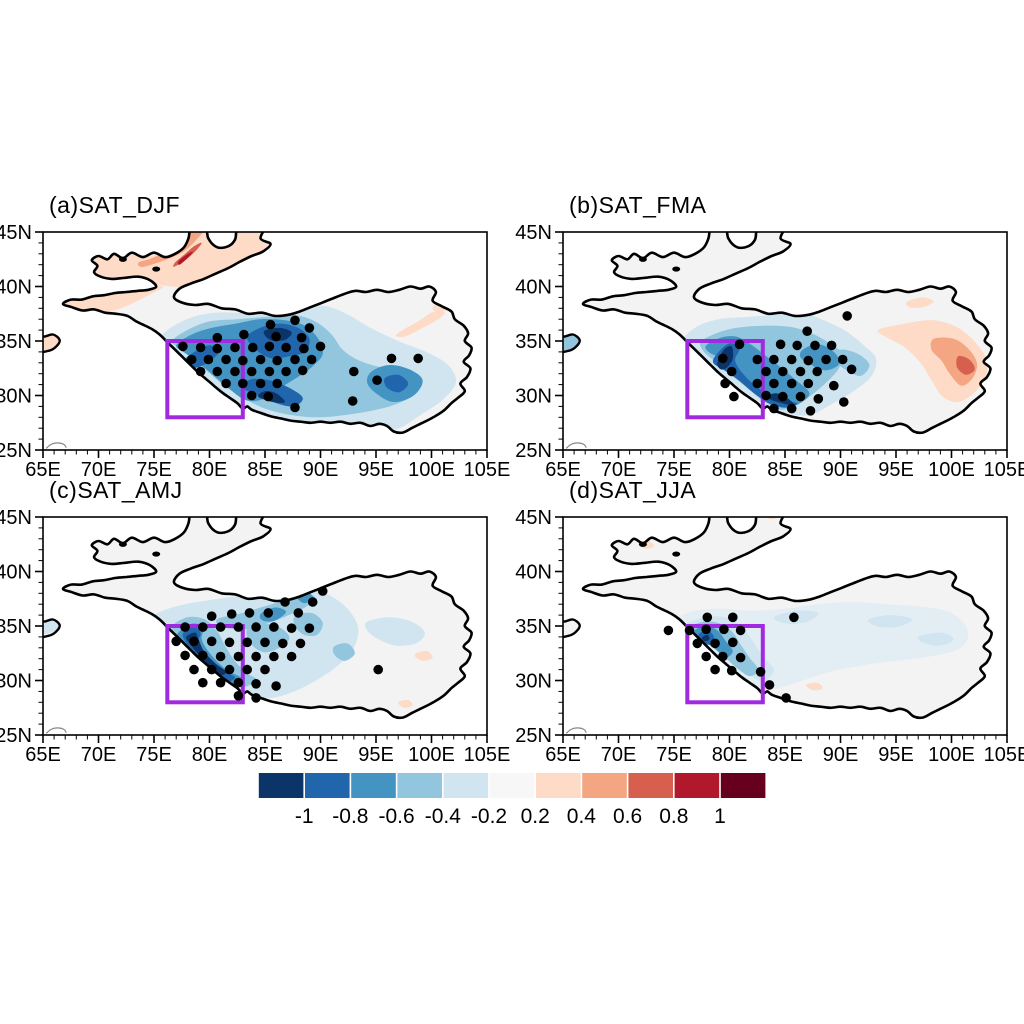  I want to click on map-frame-clip-group, so click(258, 340).